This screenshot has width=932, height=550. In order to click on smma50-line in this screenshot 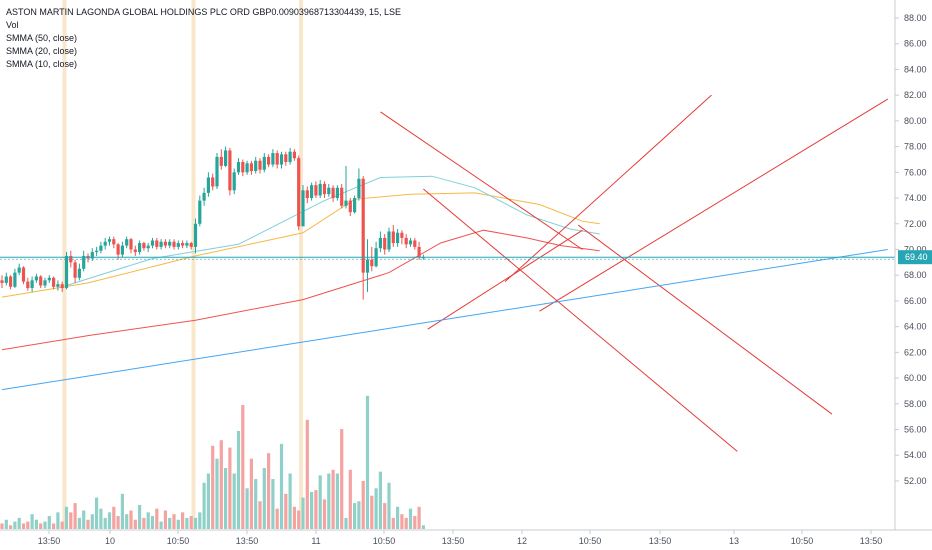, I will do `click(300, 290)`.